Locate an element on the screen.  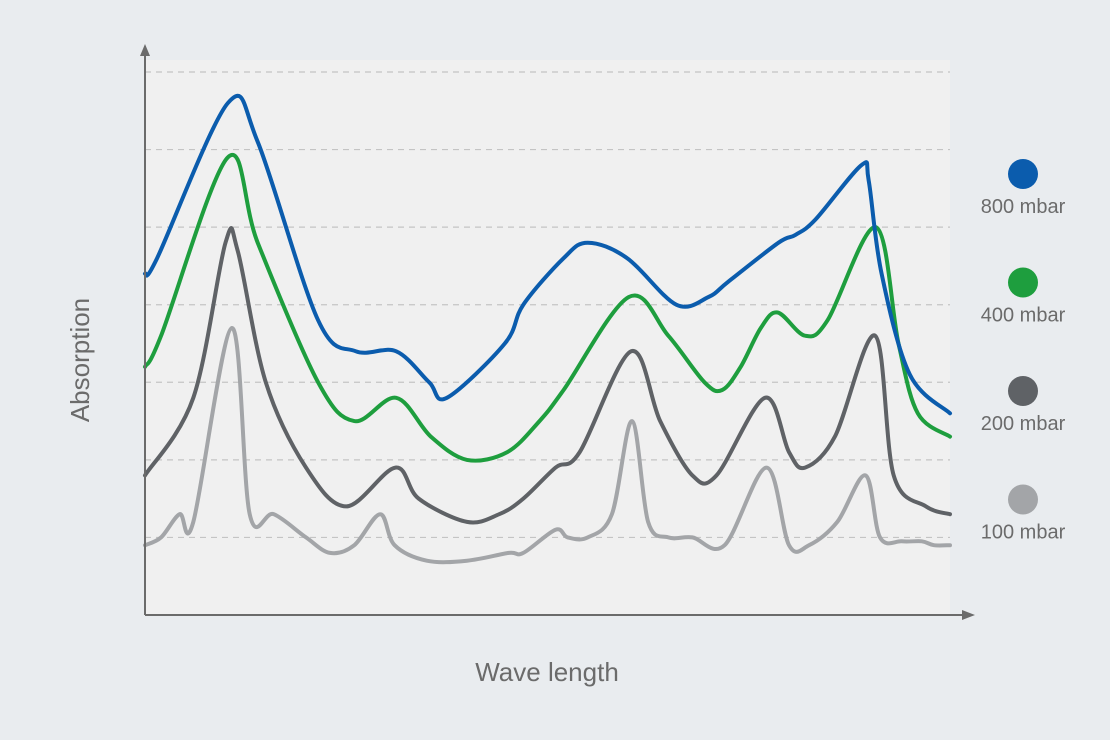
x-axis-title: Wave length is located at coordinates (547, 672).